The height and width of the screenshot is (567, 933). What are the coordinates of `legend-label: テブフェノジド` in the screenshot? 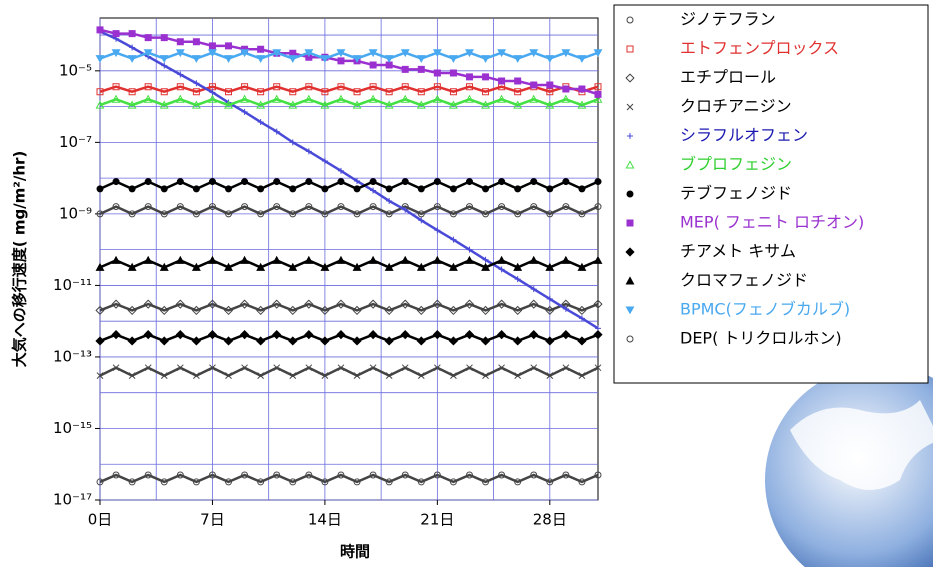 It's located at (736, 193).